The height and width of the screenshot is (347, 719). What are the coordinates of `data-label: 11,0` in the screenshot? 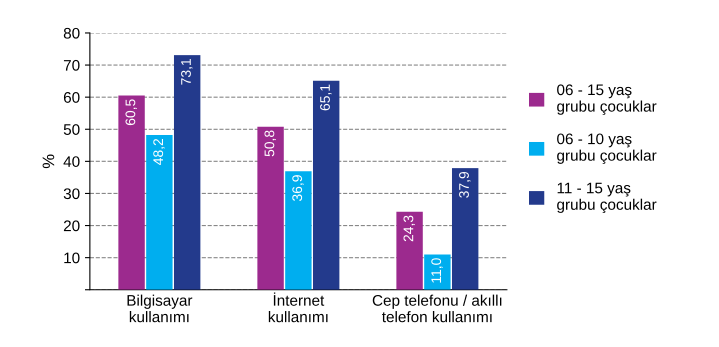 It's located at (437, 270).